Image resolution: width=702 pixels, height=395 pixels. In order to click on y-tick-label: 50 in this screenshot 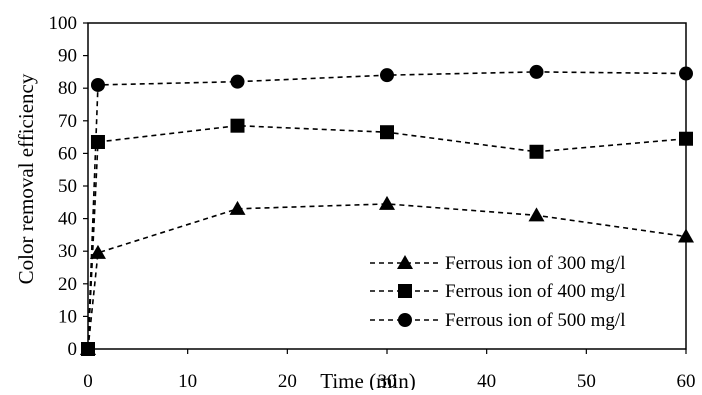, I will do `click(67, 186)`.